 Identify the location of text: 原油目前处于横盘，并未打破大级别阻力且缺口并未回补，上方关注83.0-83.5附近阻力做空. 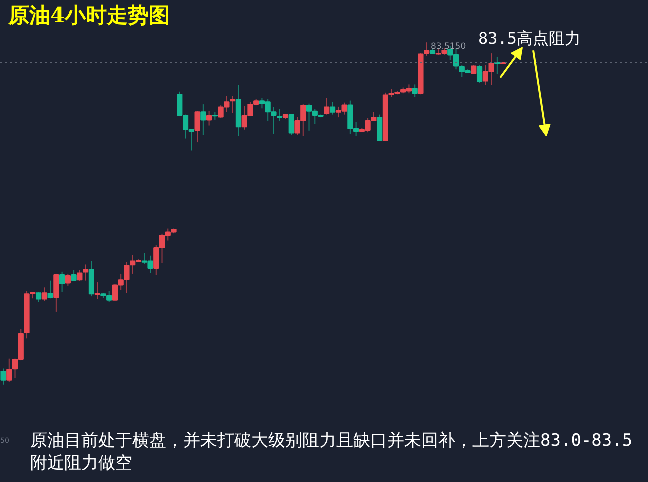
(331, 452).